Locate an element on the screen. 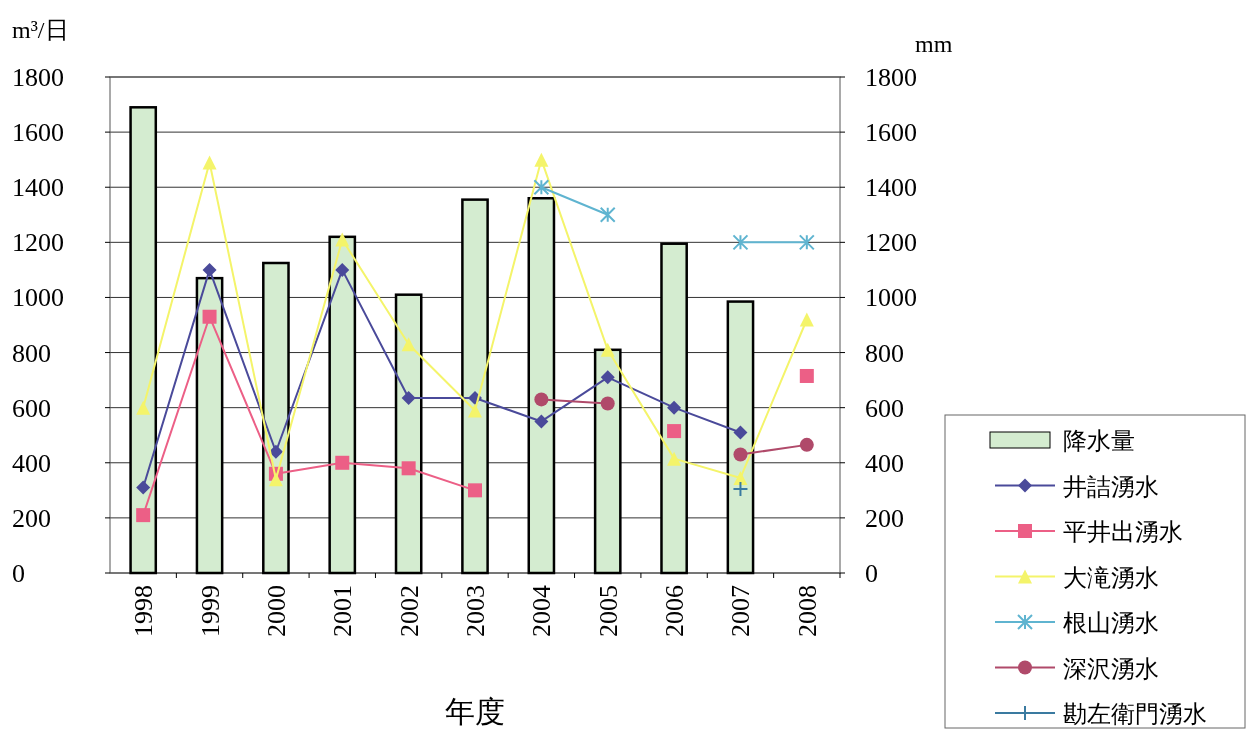 The width and height of the screenshot is (1252, 738). legend-label: 根山湧水 is located at coordinates (1111, 623).